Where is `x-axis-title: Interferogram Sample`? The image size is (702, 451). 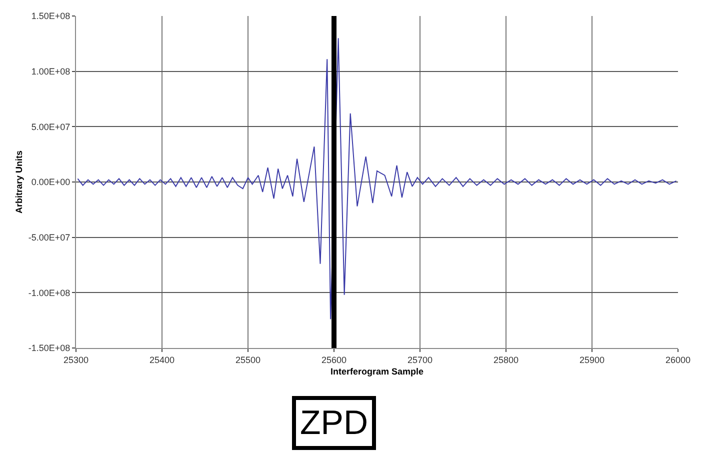 x-axis-title: Interferogram Sample is located at coordinates (377, 371).